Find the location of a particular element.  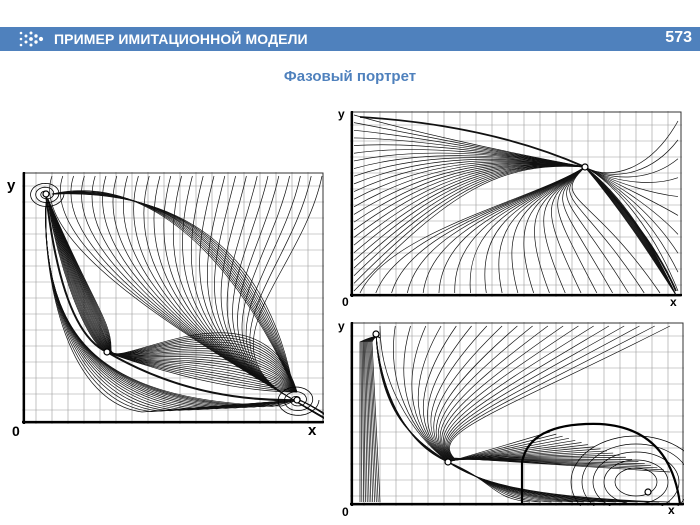

x-axis-label-bottom-right: x is located at coordinates (671, 510).